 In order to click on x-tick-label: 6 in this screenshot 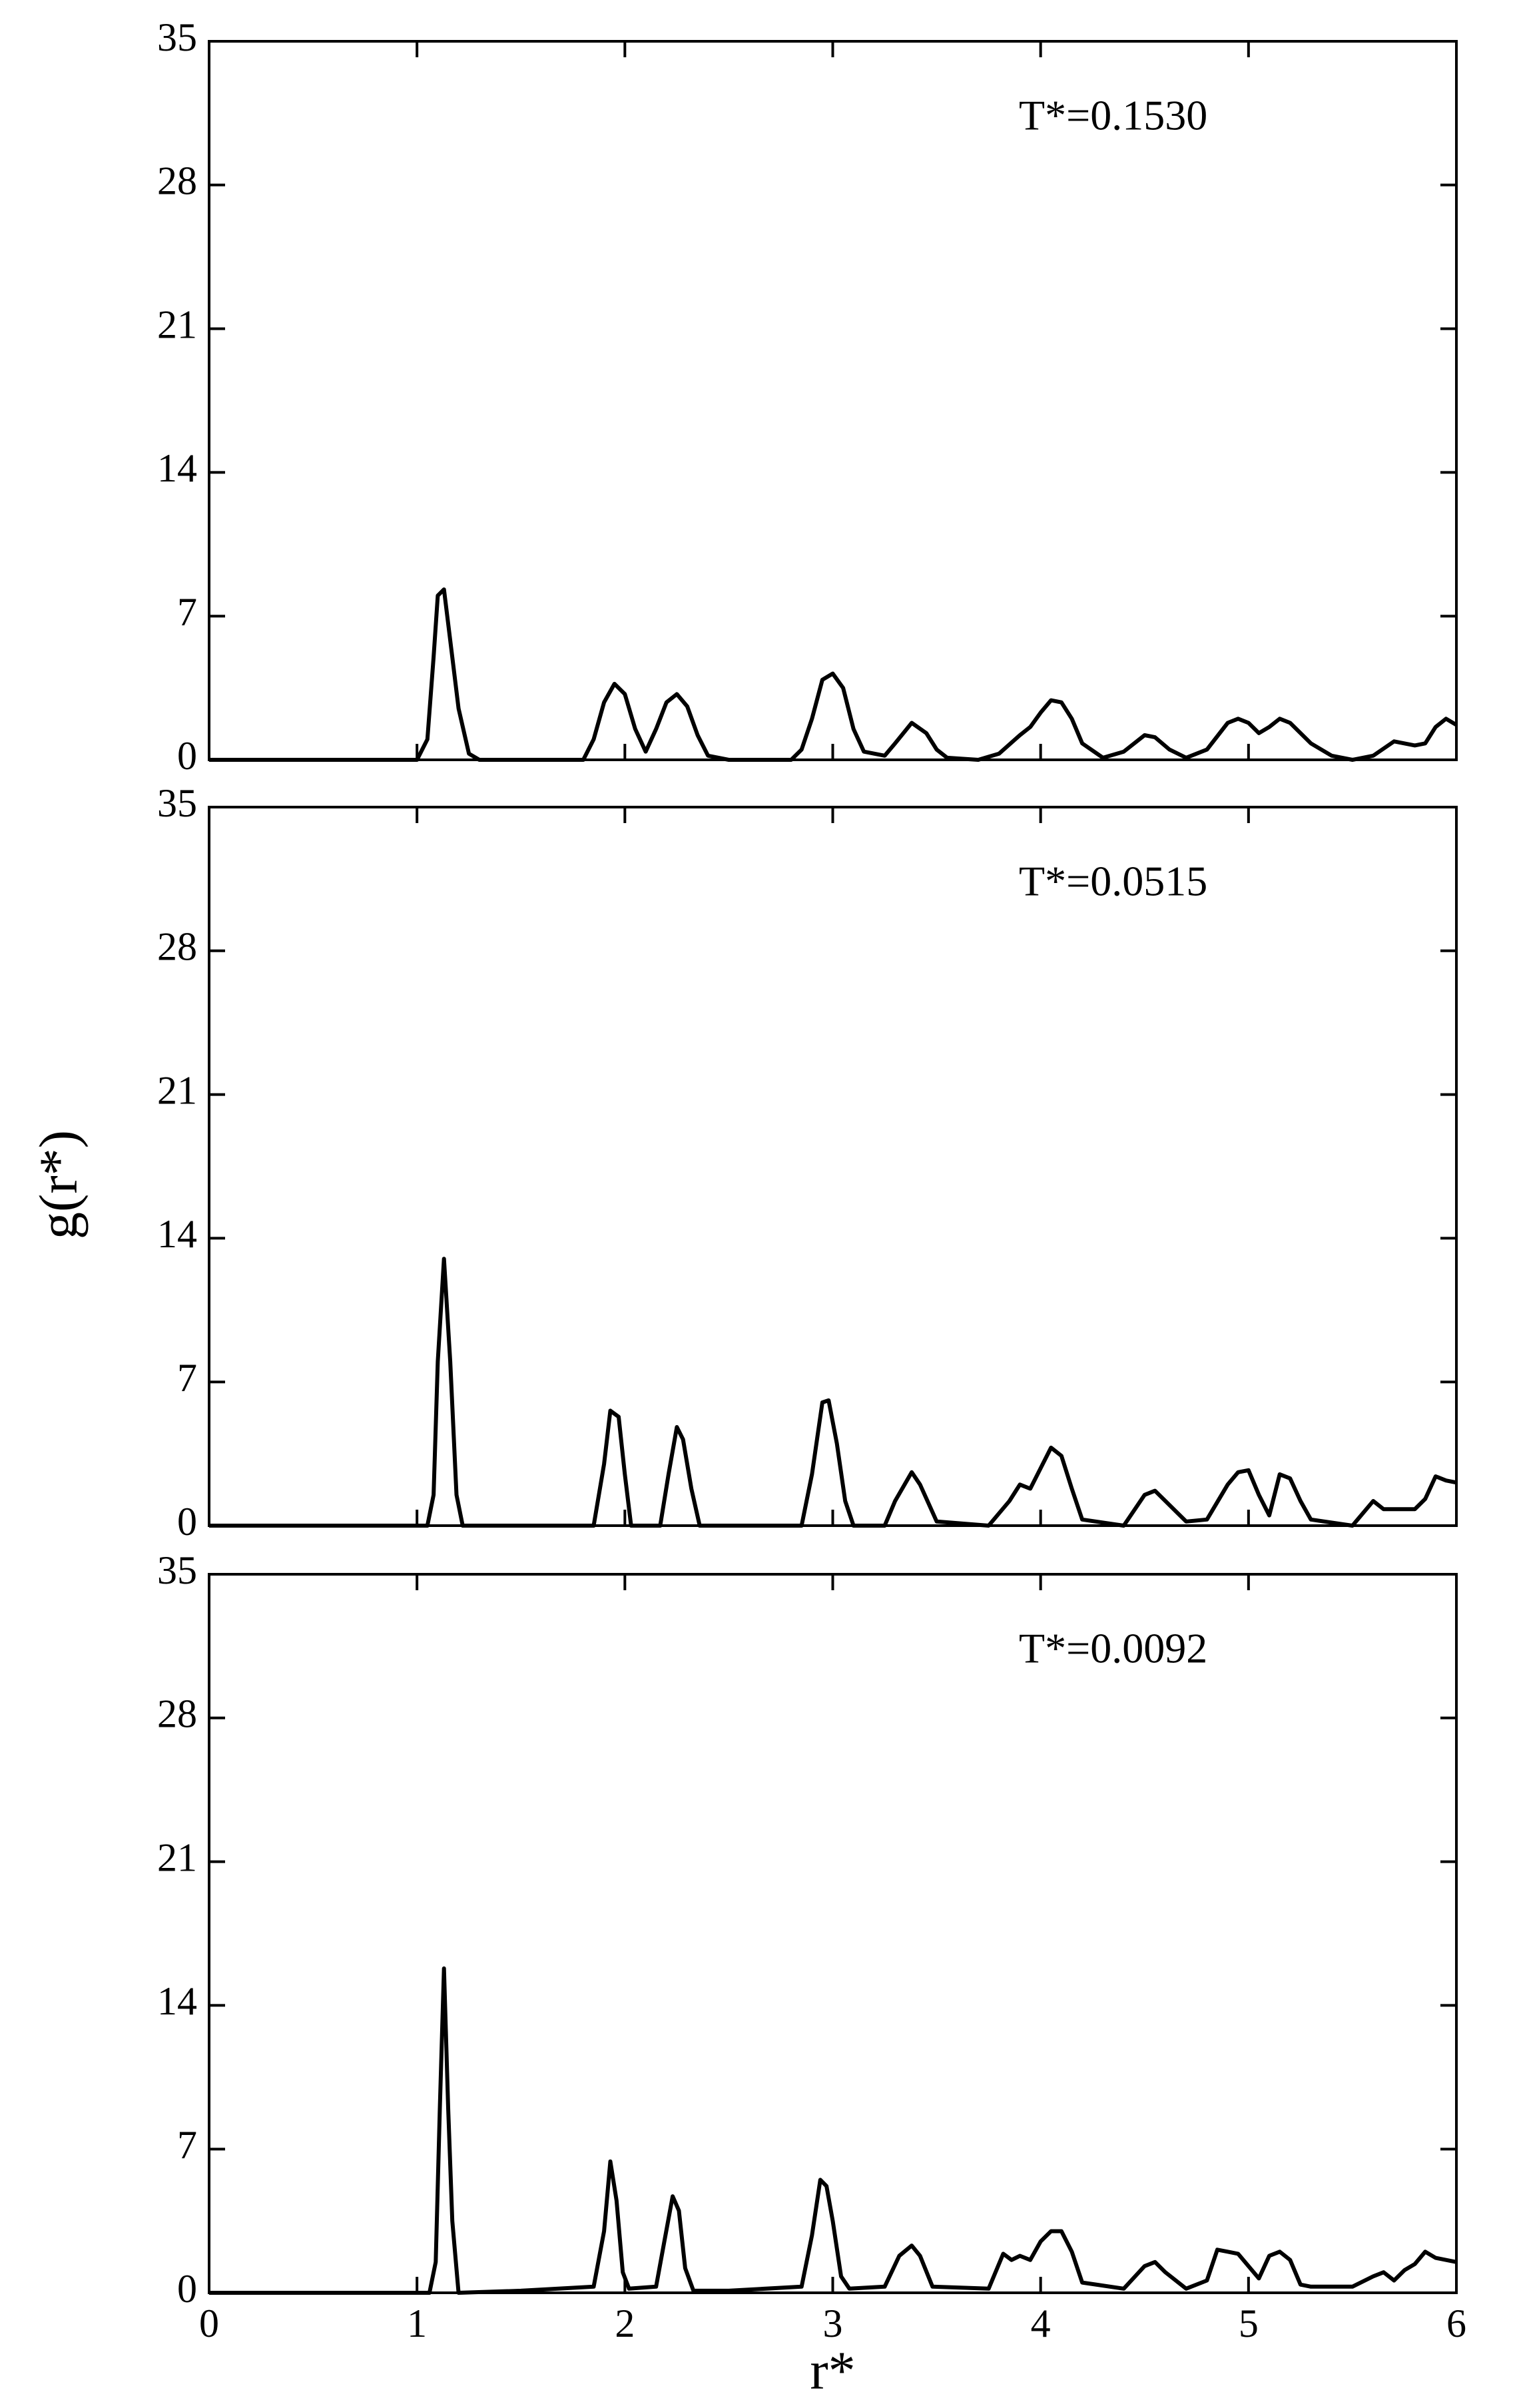, I will do `click(1456, 2323)`.